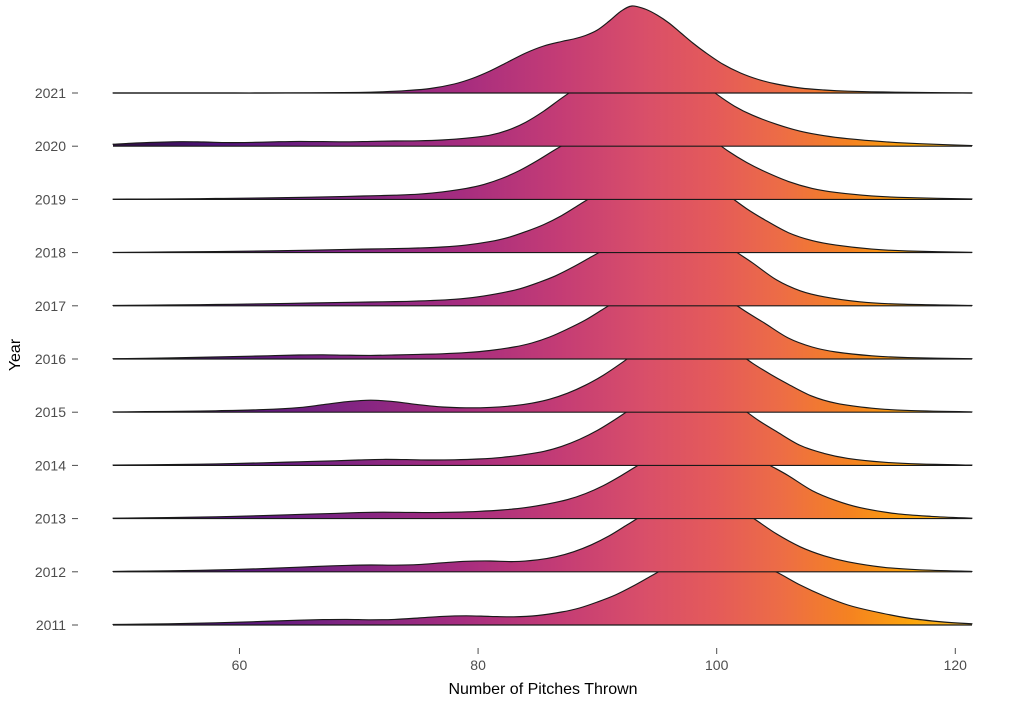 Image resolution: width=1023 pixels, height=710 pixels. I want to click on ridge-row-2018, so click(542, 211).